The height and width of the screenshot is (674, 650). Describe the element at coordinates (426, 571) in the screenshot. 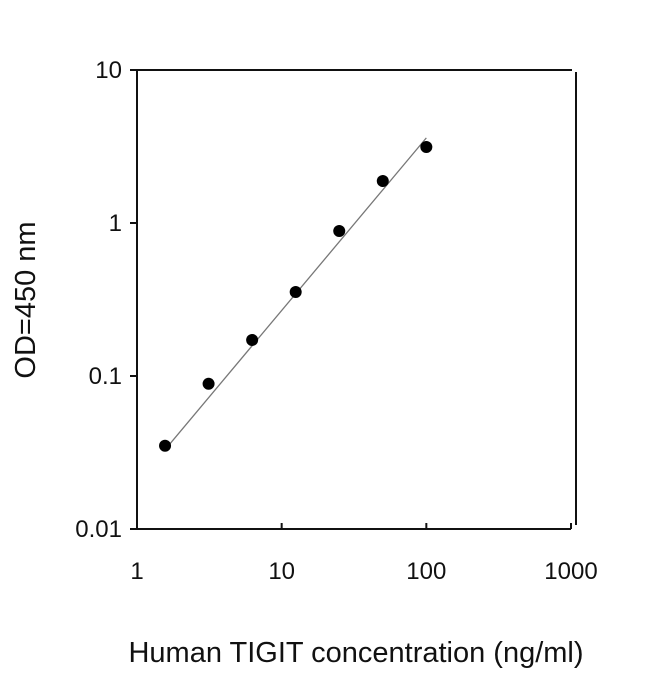

I see `x-tick-label: 100` at that location.